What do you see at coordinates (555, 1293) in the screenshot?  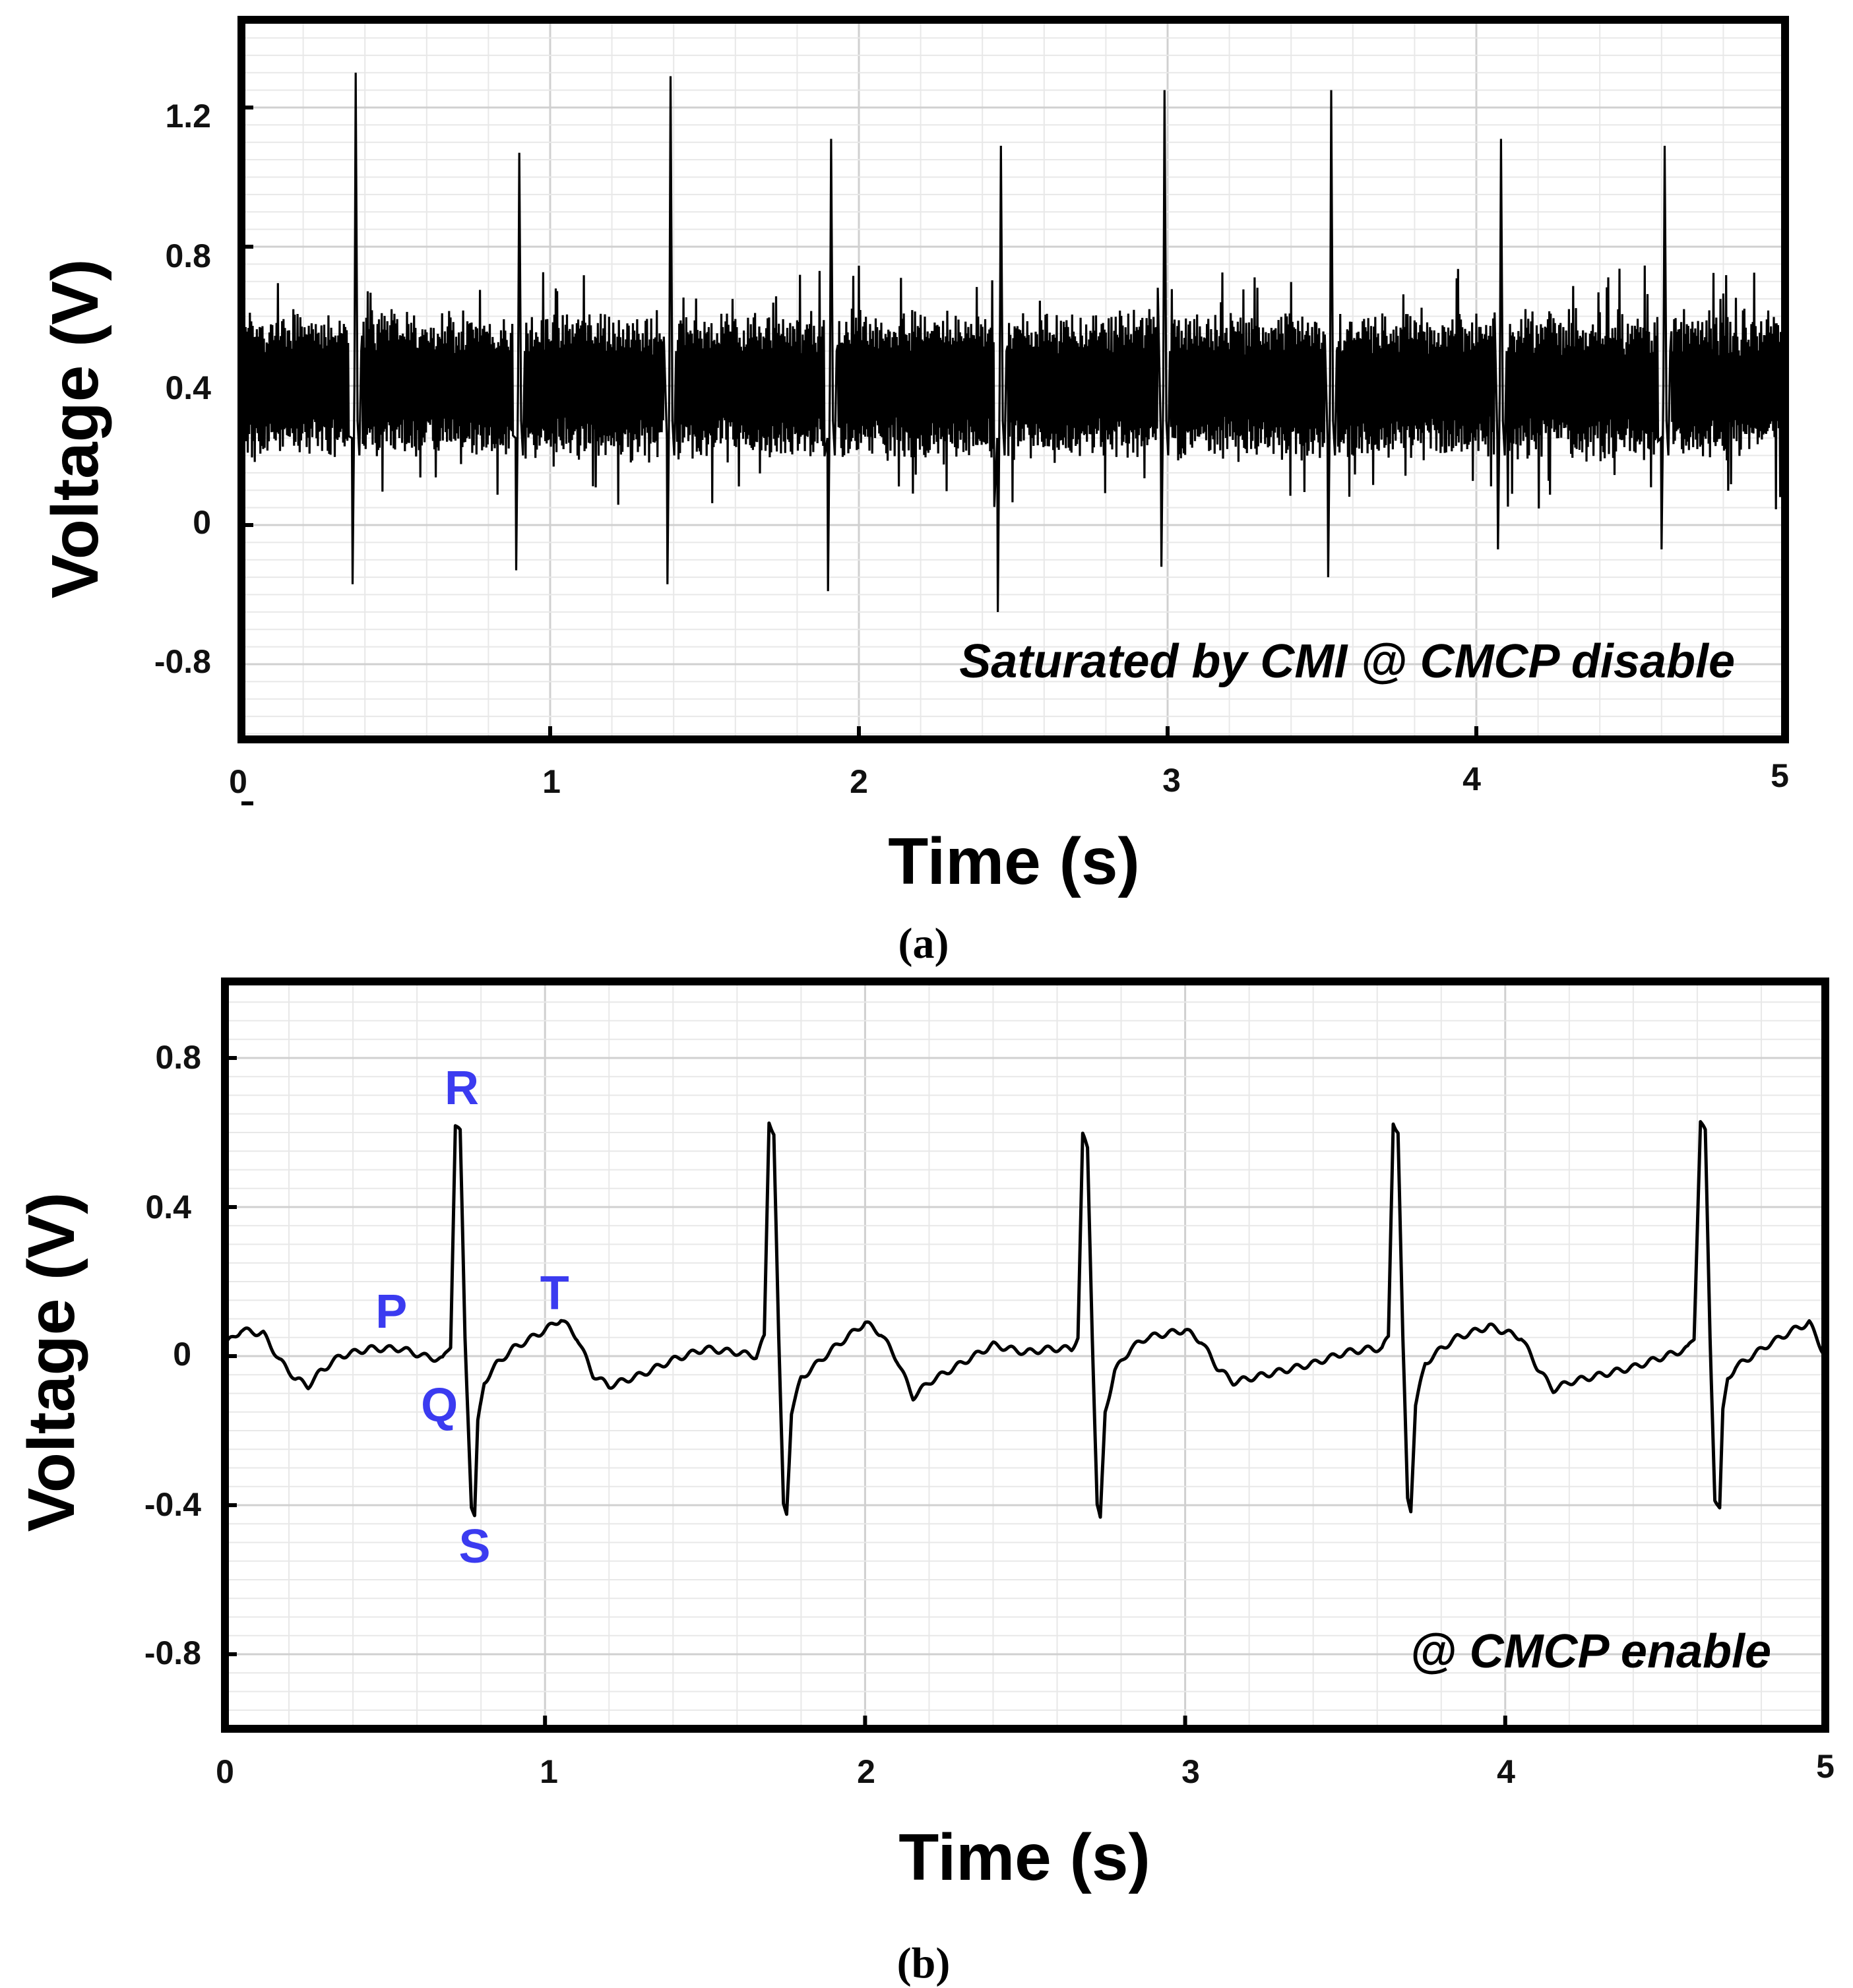 I see `wave-label-t: T` at bounding box center [555, 1293].